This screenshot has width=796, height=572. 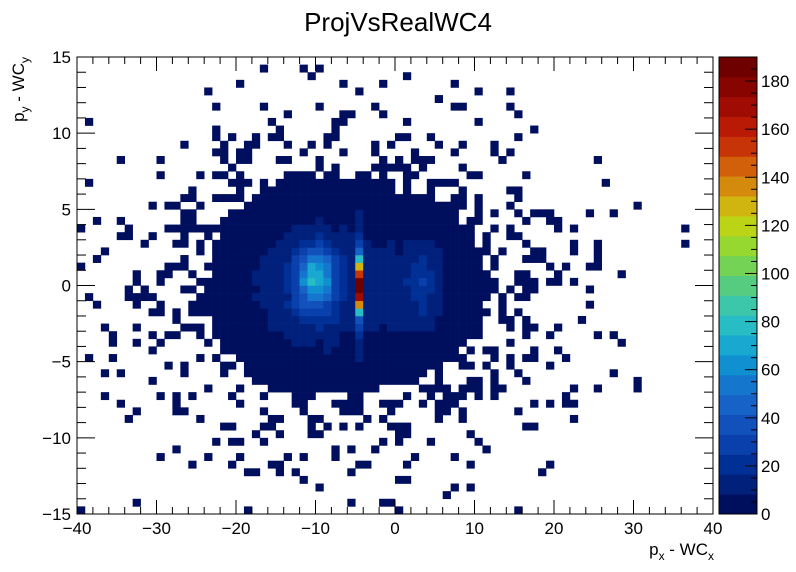 What do you see at coordinates (394, 528) in the screenshot?
I see `x-tick-label: 0` at bounding box center [394, 528].